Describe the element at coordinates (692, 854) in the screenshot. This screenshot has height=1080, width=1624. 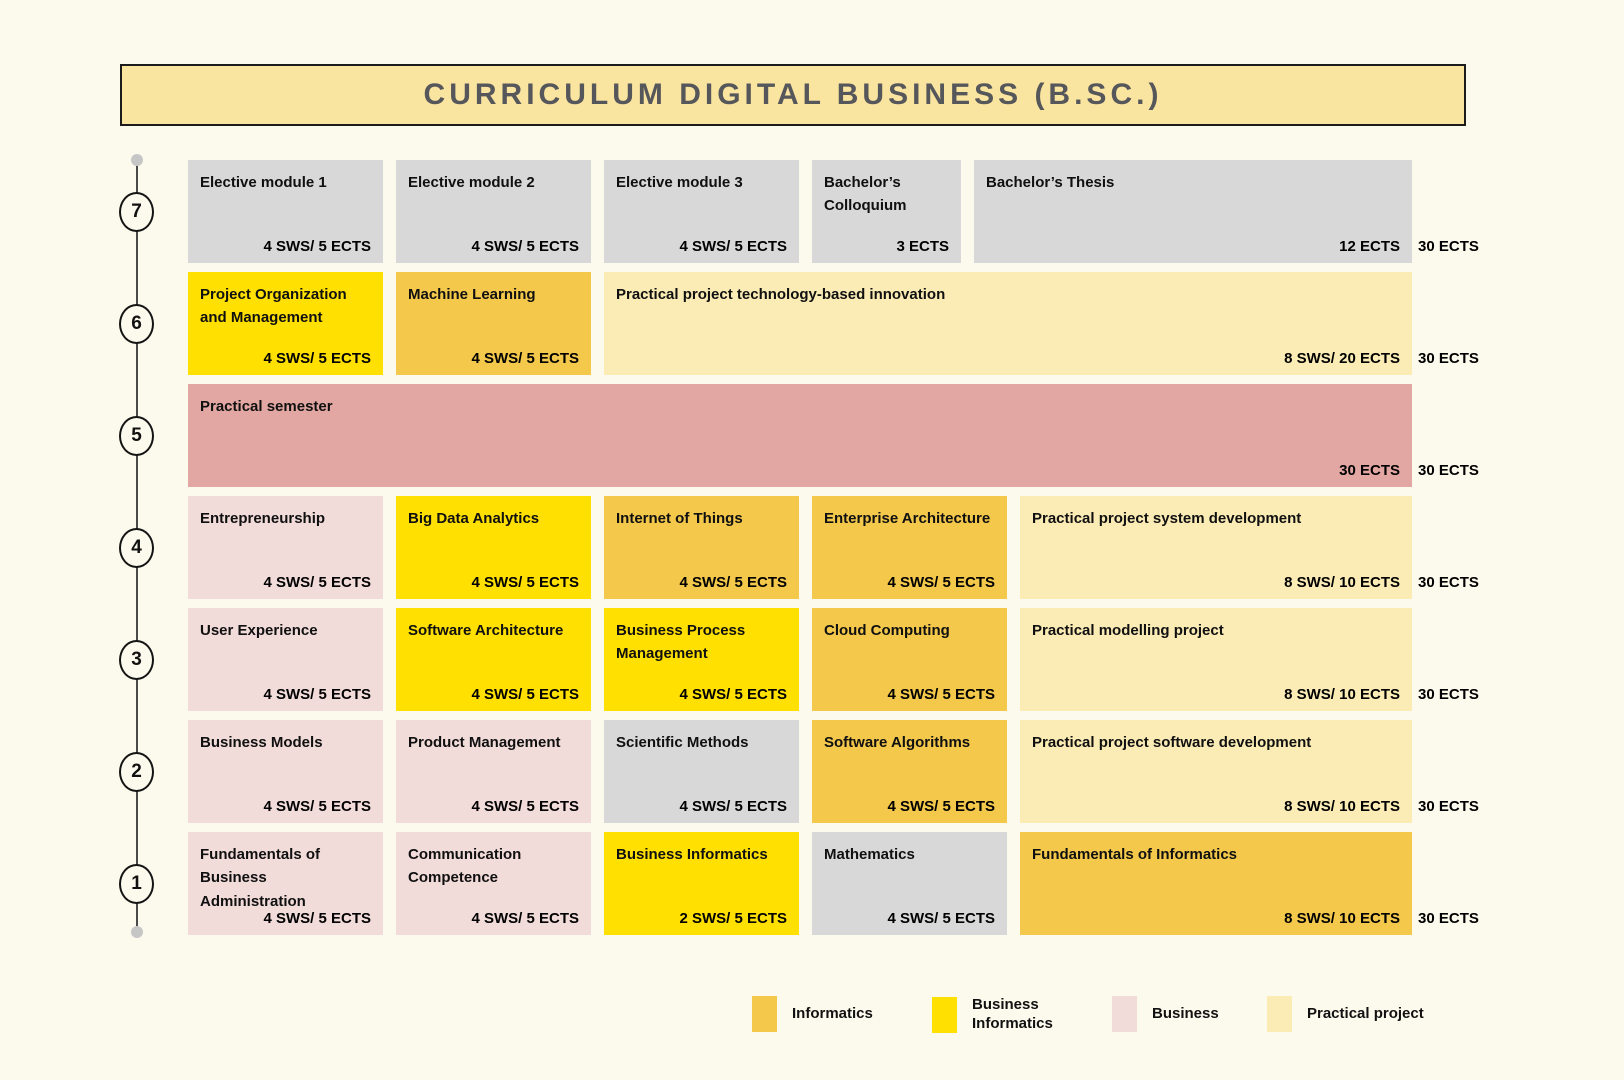
I see `module-name: Business Informatics` at that location.